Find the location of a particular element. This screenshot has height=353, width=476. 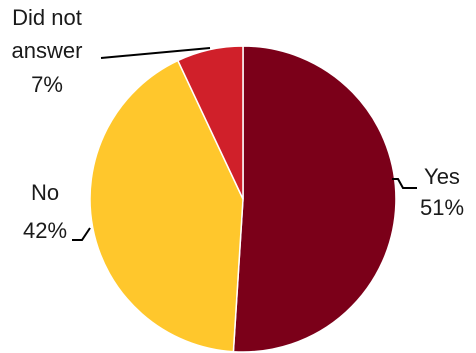

leader-line-yes is located at coordinates (404, 183).